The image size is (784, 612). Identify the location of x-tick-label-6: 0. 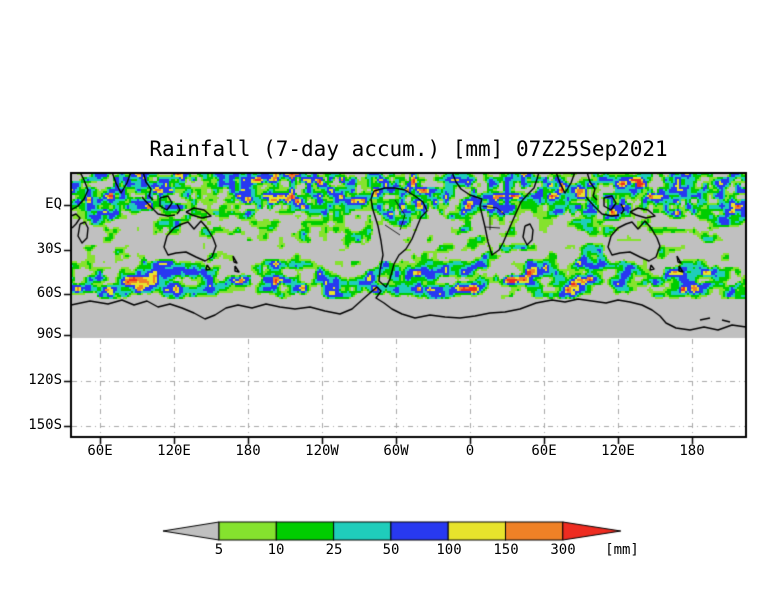
(470, 451).